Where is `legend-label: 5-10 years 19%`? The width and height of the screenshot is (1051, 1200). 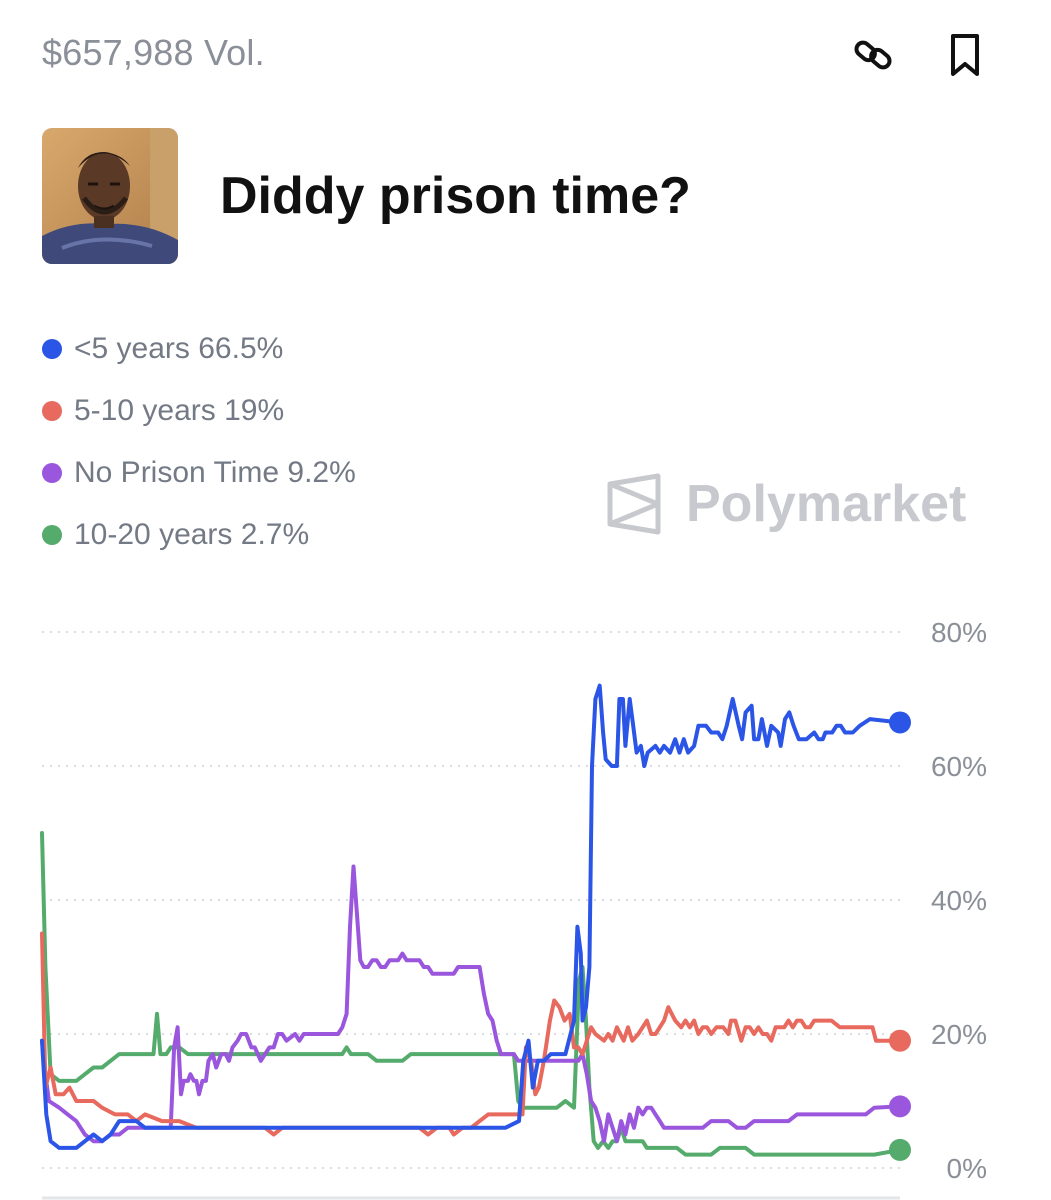 legend-label: 5-10 years 19% is located at coordinates (179, 410).